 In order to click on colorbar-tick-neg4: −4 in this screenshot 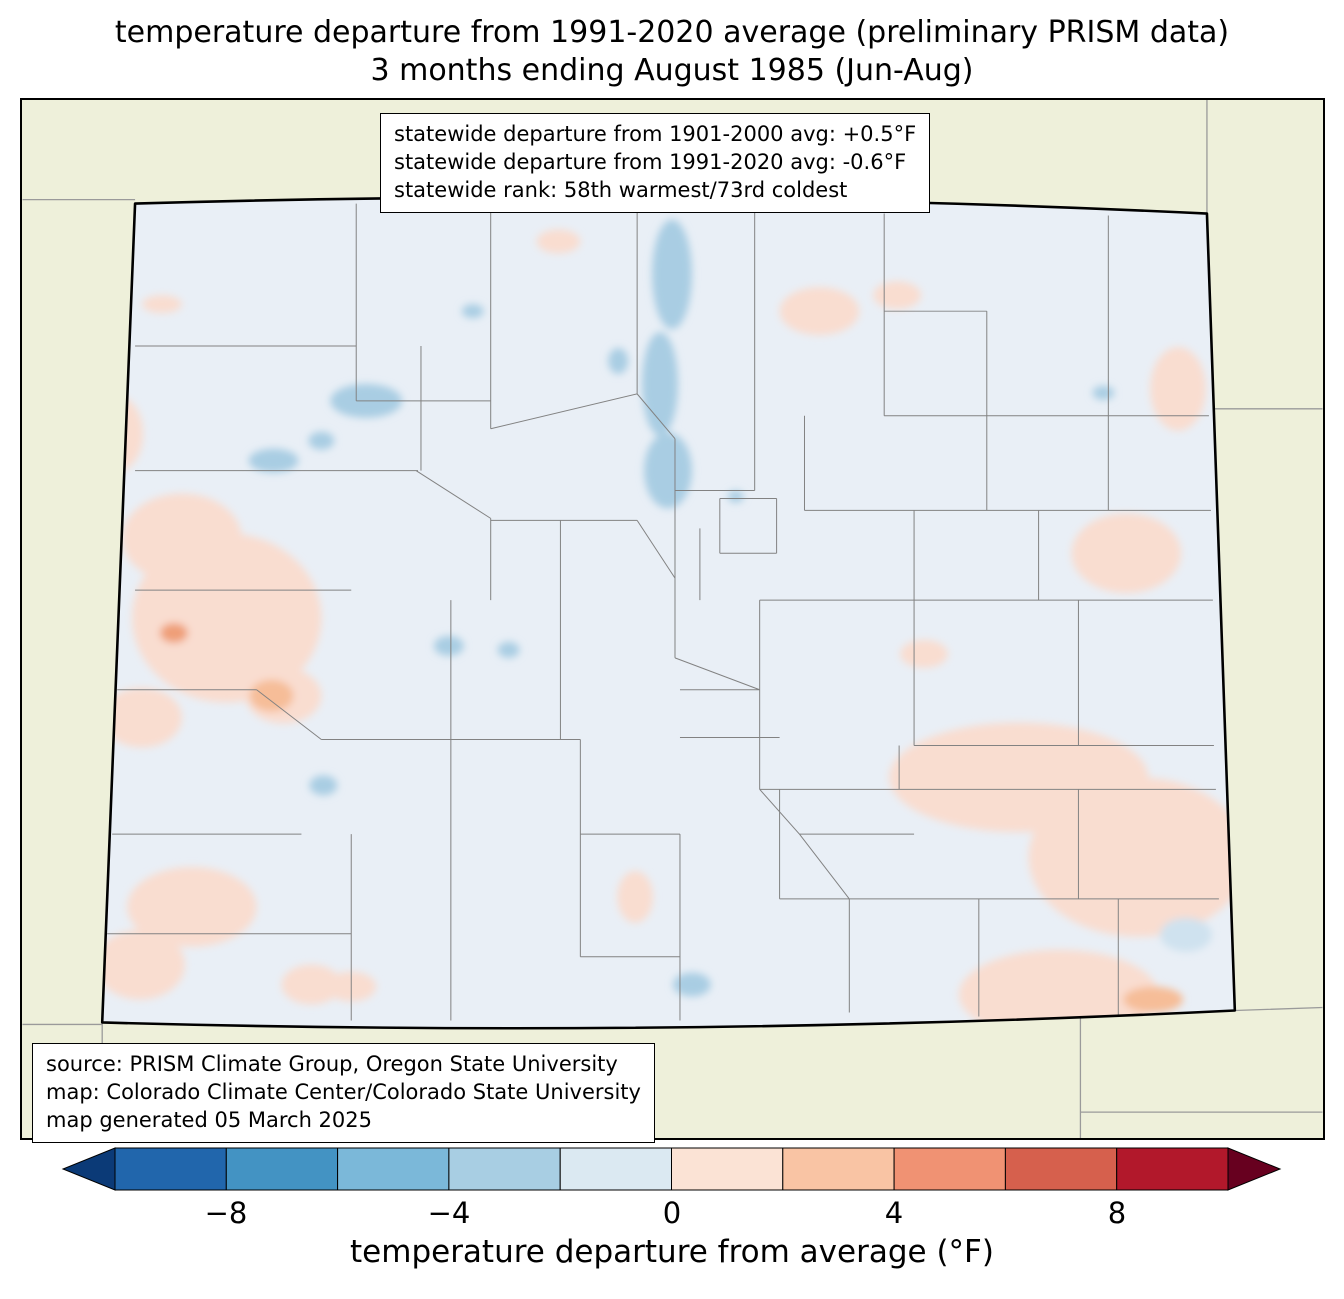, I will do `click(449, 1213)`.